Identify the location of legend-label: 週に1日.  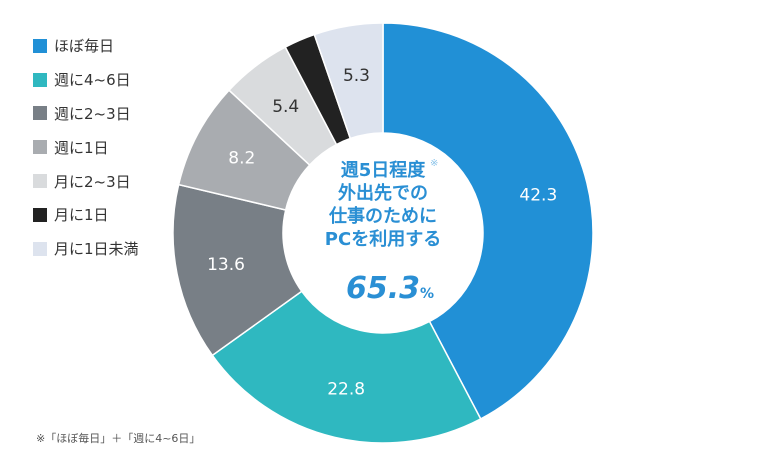
(81, 147).